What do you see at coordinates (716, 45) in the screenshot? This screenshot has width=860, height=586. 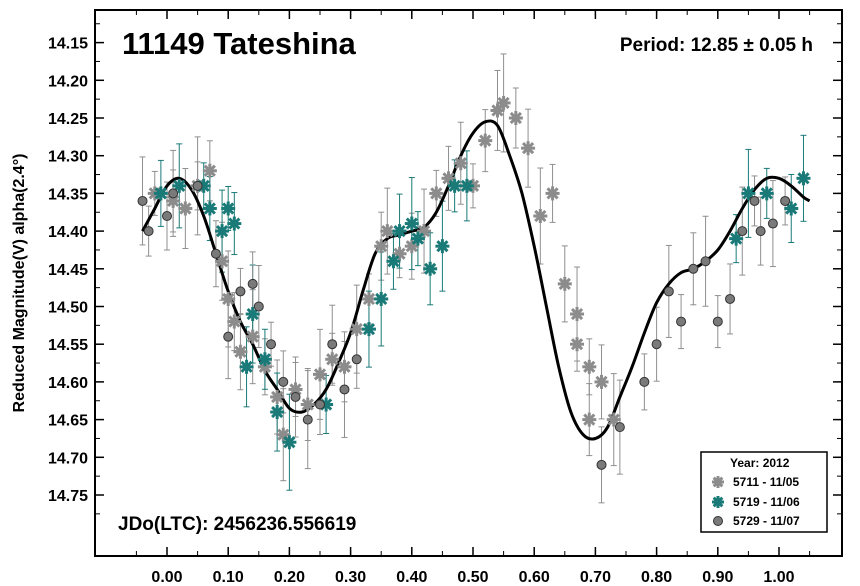 I see `period-label: Period: 12.85 ± 0.05 h` at bounding box center [716, 45].